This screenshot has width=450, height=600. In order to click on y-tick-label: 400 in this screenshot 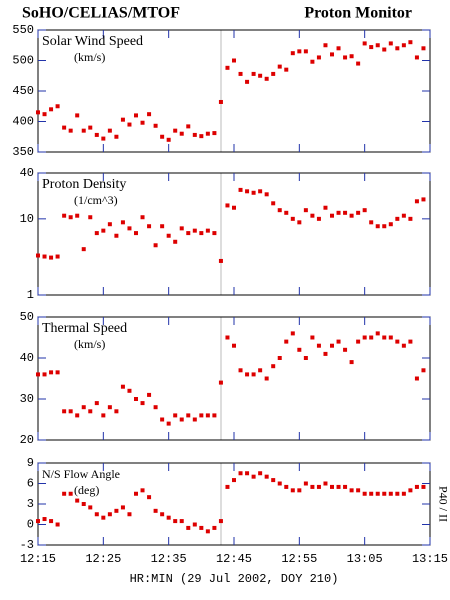, I will do `click(23, 122)`.